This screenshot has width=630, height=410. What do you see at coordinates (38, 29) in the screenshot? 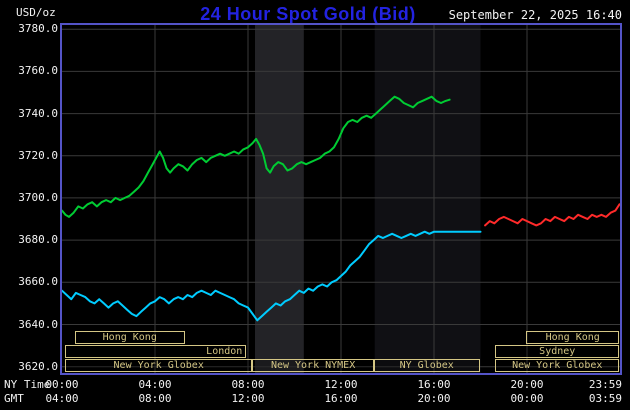
I see `y-axis-tick-label: 3780.0` at bounding box center [38, 29].